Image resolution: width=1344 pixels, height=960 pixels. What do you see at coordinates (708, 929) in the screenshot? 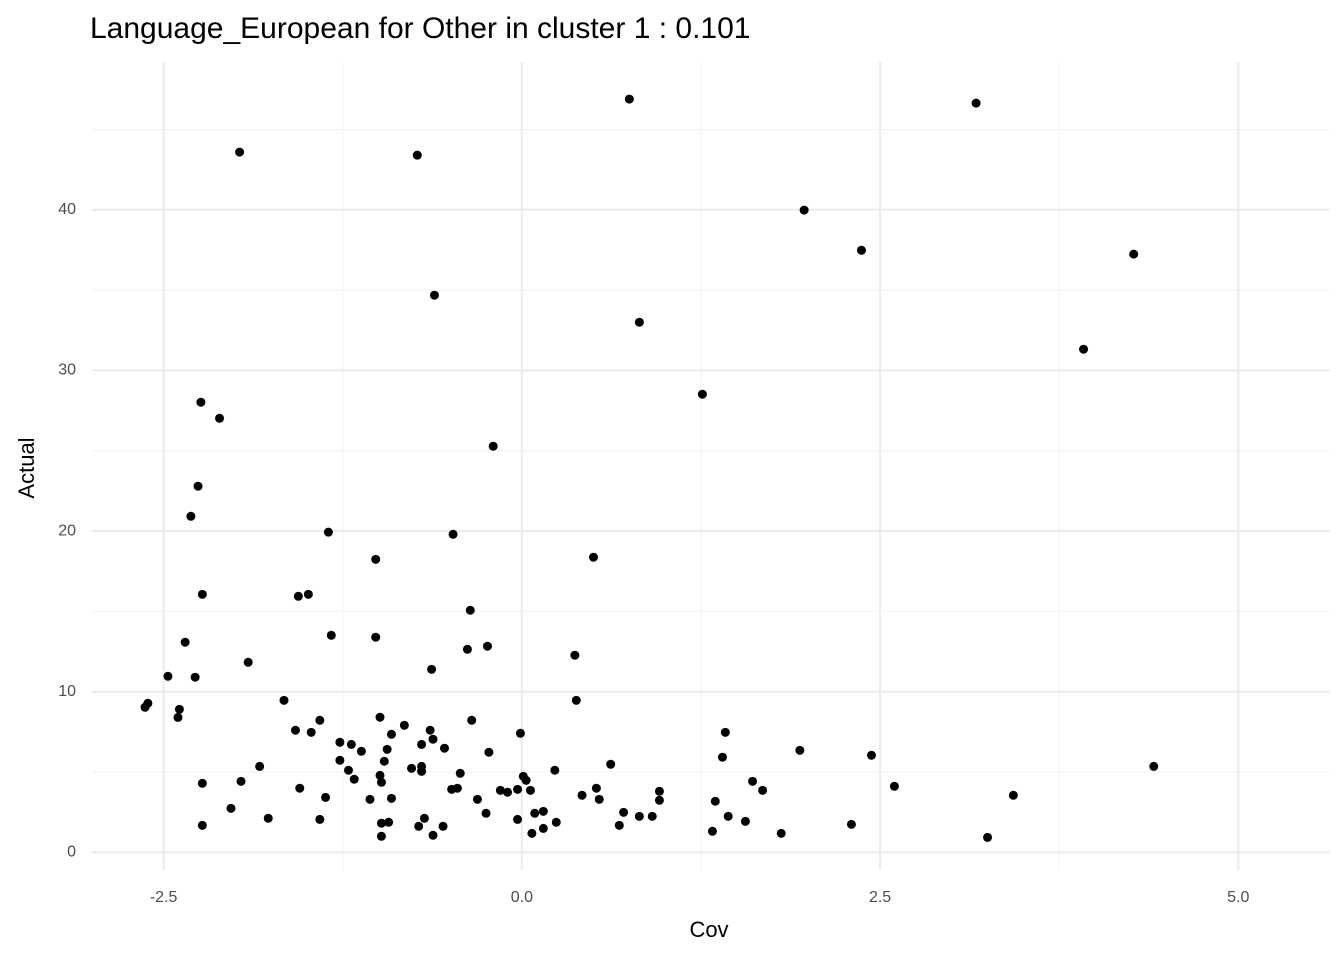
I see `x-axis-label: Cov` at bounding box center [708, 929].